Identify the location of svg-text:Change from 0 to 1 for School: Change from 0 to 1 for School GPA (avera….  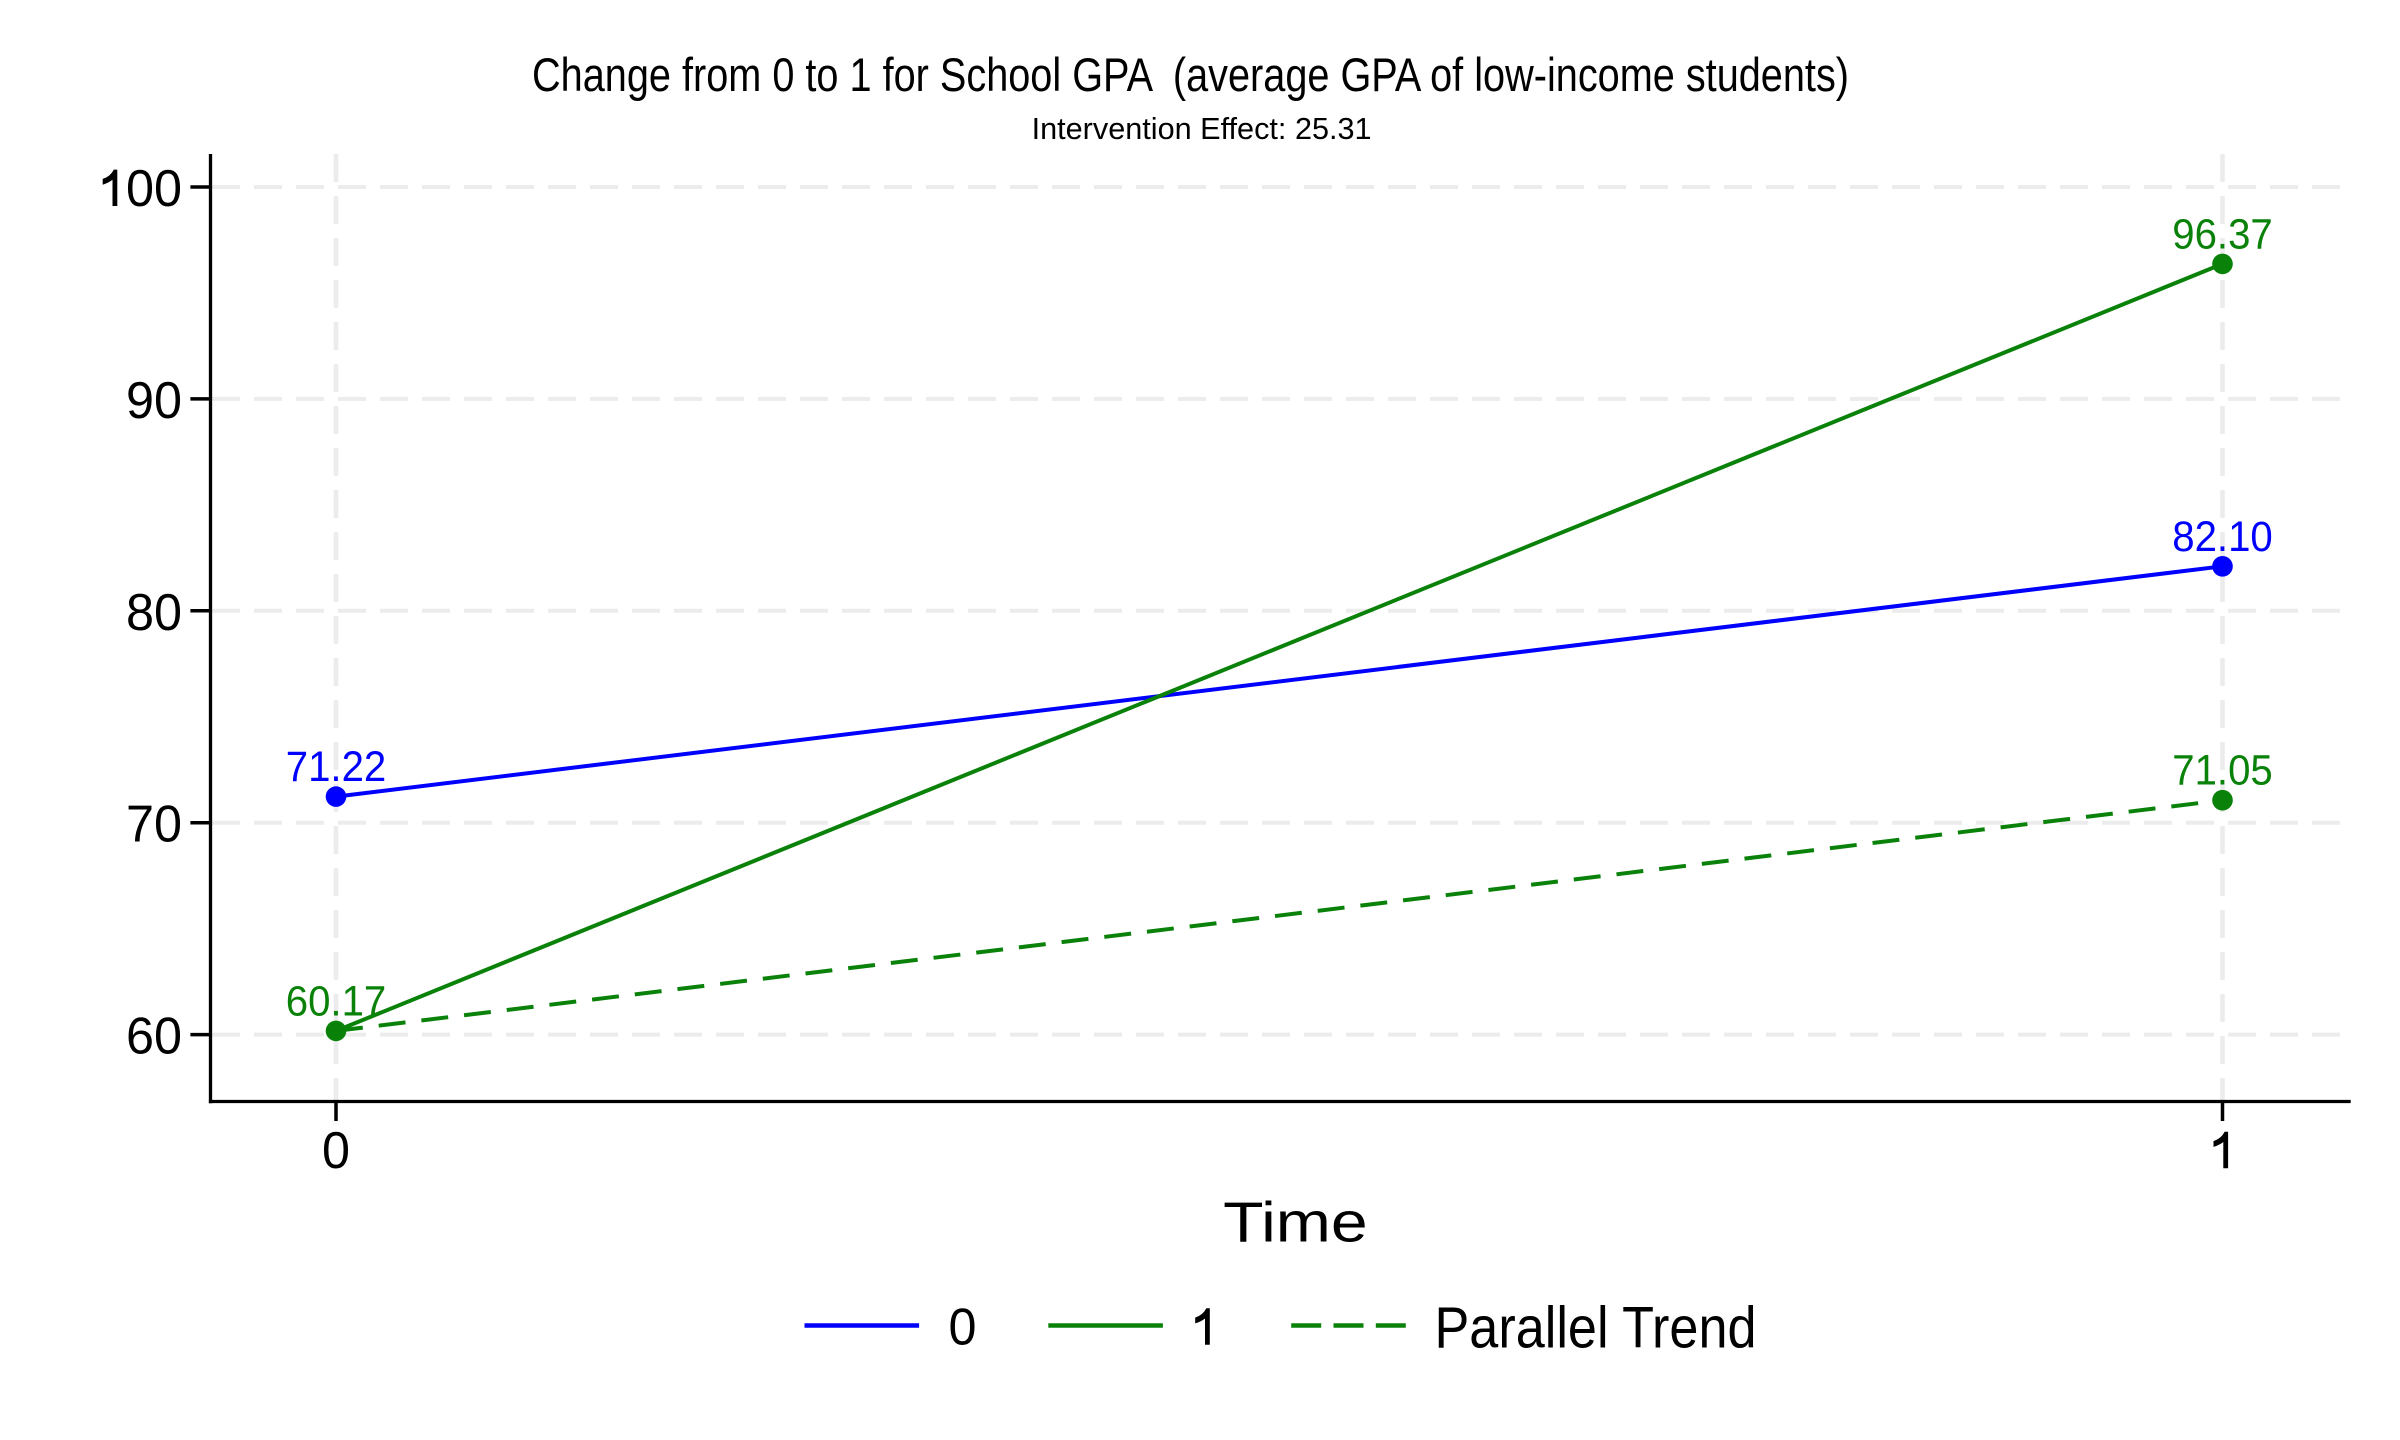
(1190, 74).